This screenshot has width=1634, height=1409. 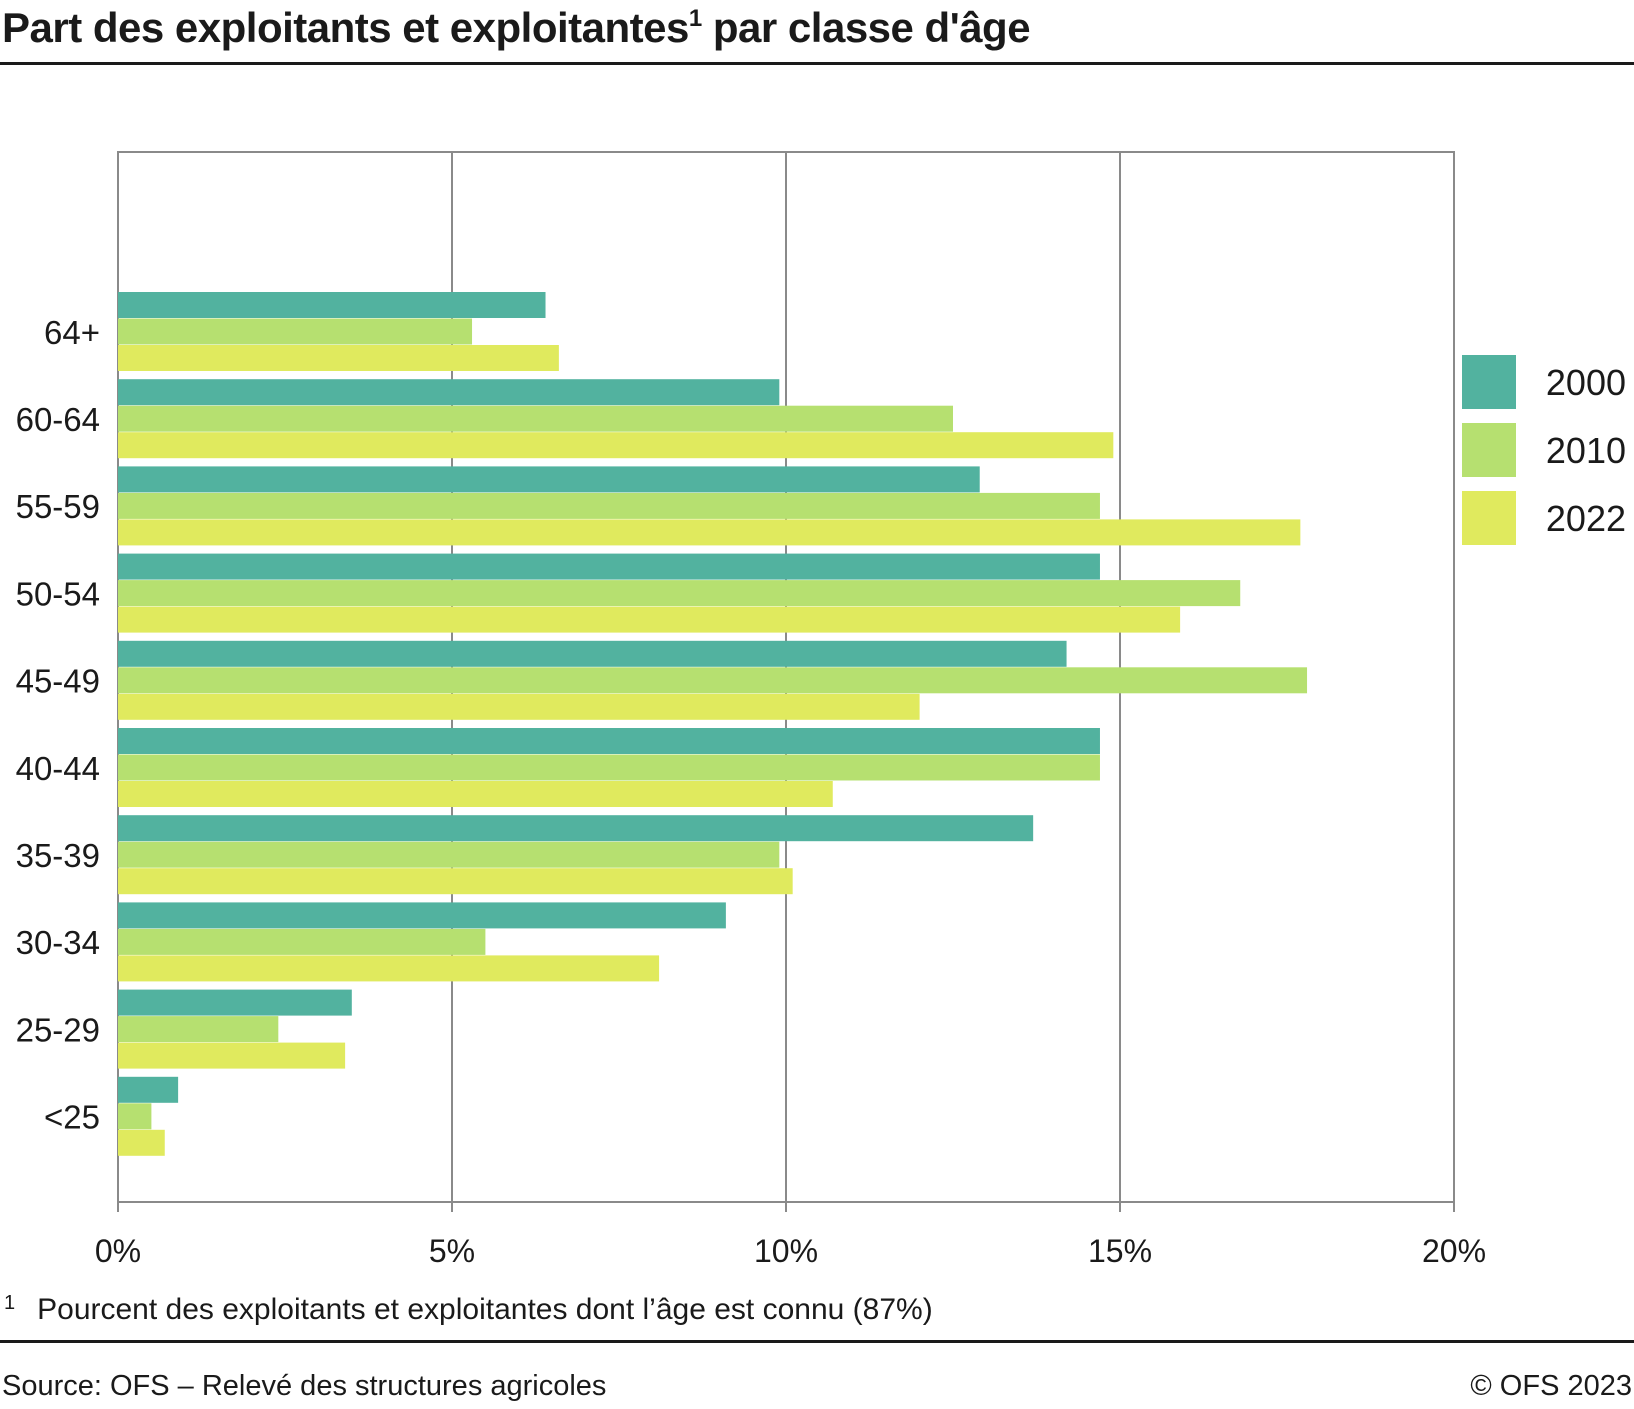 I want to click on legend-label-2010: 2010, so click(x=1586, y=450).